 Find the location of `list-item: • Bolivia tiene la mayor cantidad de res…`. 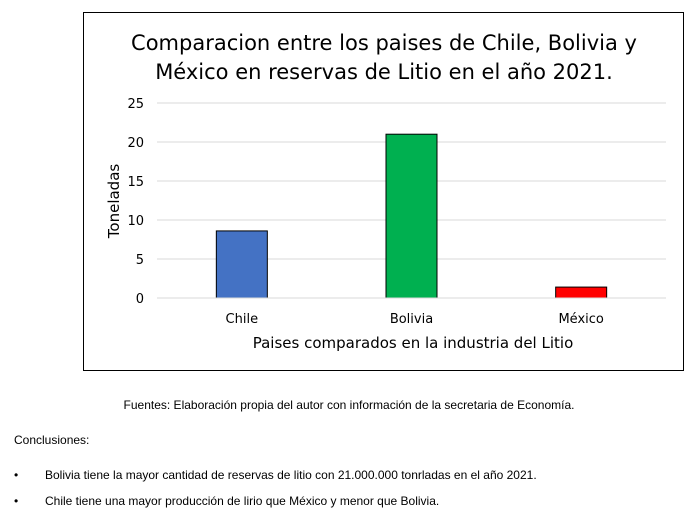

list-item: • Bolivia tiene la mayor cantidad de res… is located at coordinates (268, 481).